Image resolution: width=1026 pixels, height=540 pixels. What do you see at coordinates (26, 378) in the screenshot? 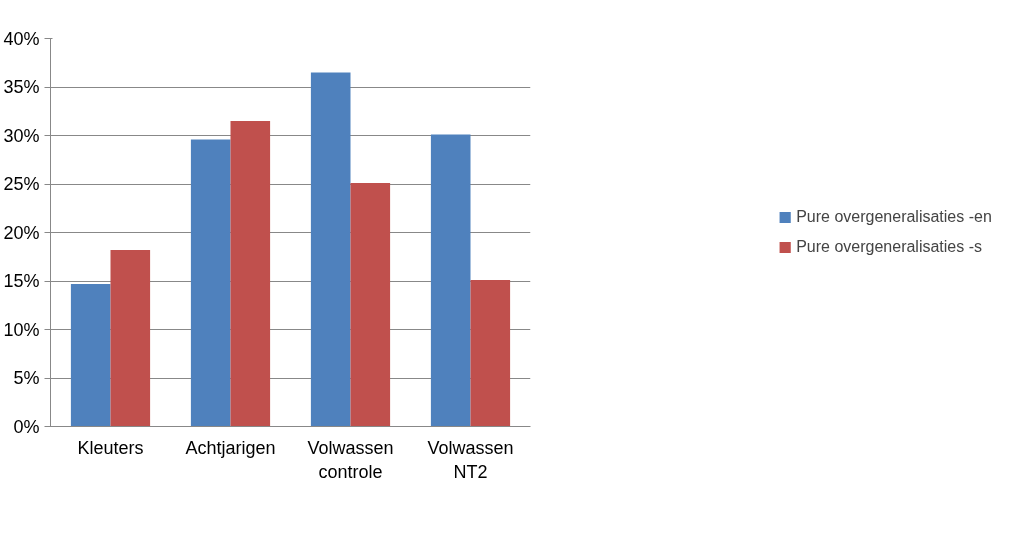
I see `y-tick-label: 5%` at bounding box center [26, 378].